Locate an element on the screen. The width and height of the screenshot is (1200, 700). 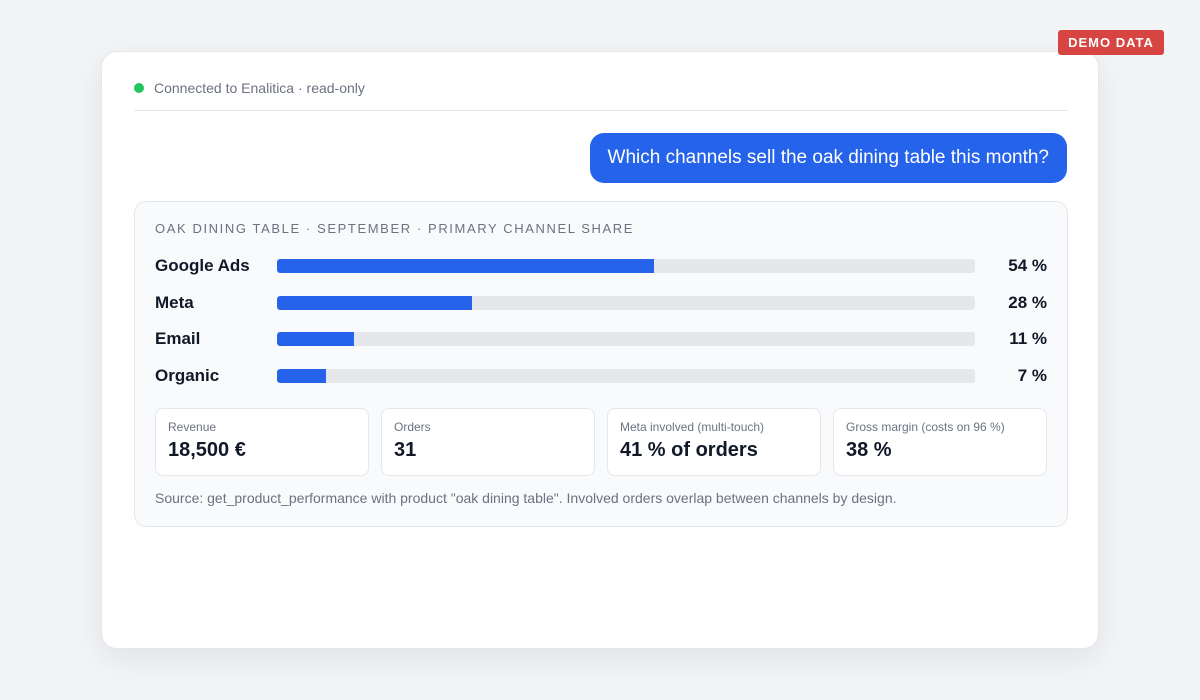
bar-value-label: 28 % is located at coordinates (1027, 302).